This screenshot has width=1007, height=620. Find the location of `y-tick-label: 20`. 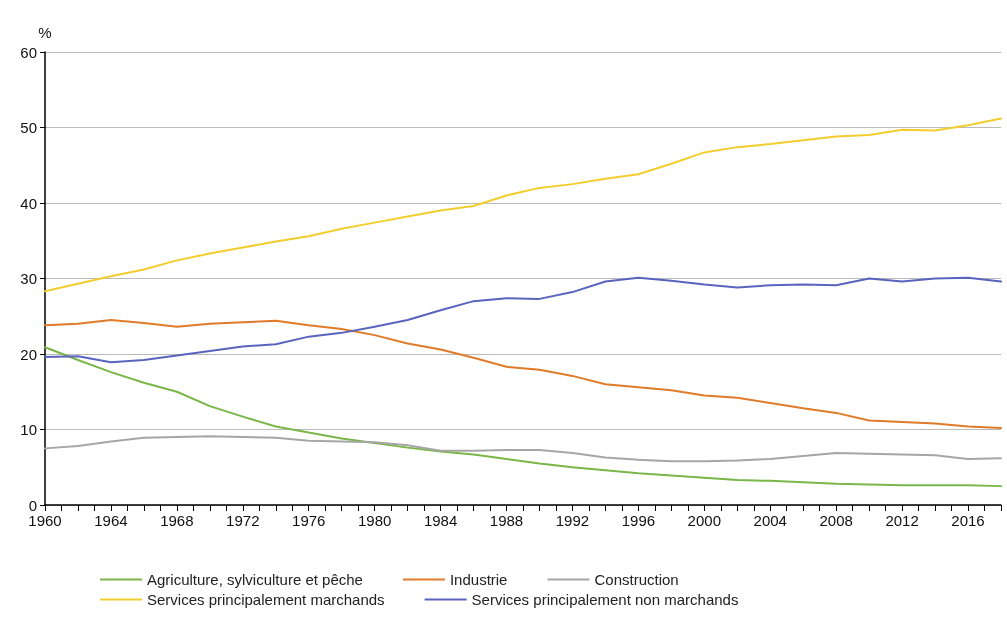

y-tick-label: 20 is located at coordinates (28, 354).